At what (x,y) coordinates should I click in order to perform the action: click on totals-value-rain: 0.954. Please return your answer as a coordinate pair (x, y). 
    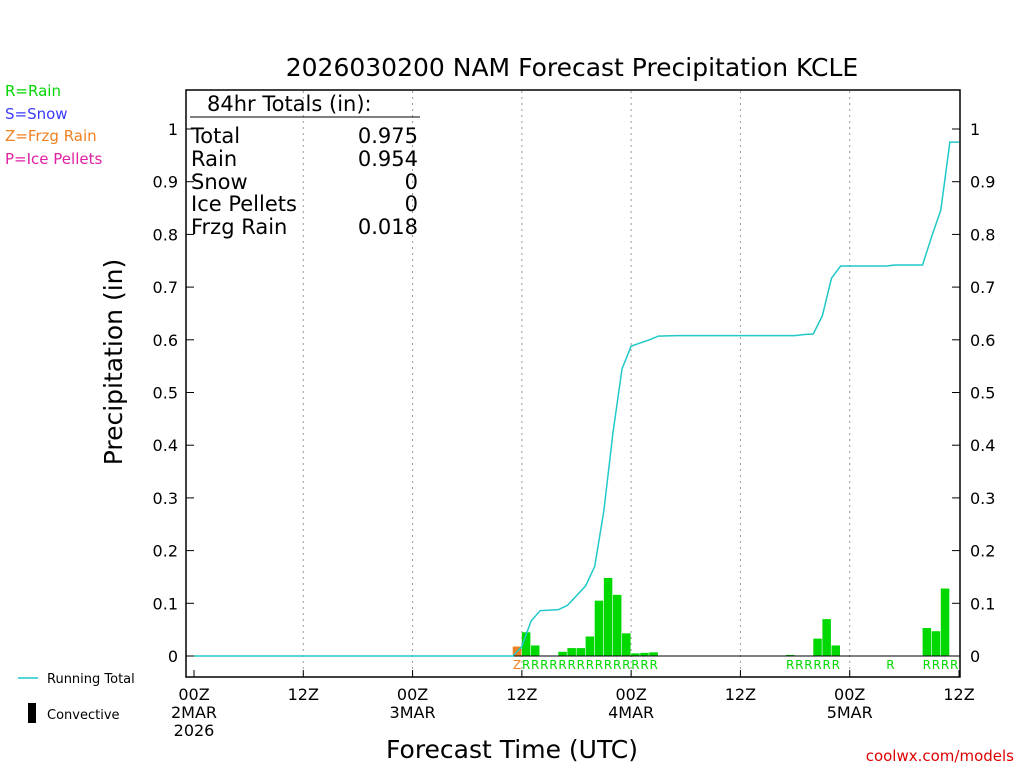
    Looking at the image, I should click on (388, 159).